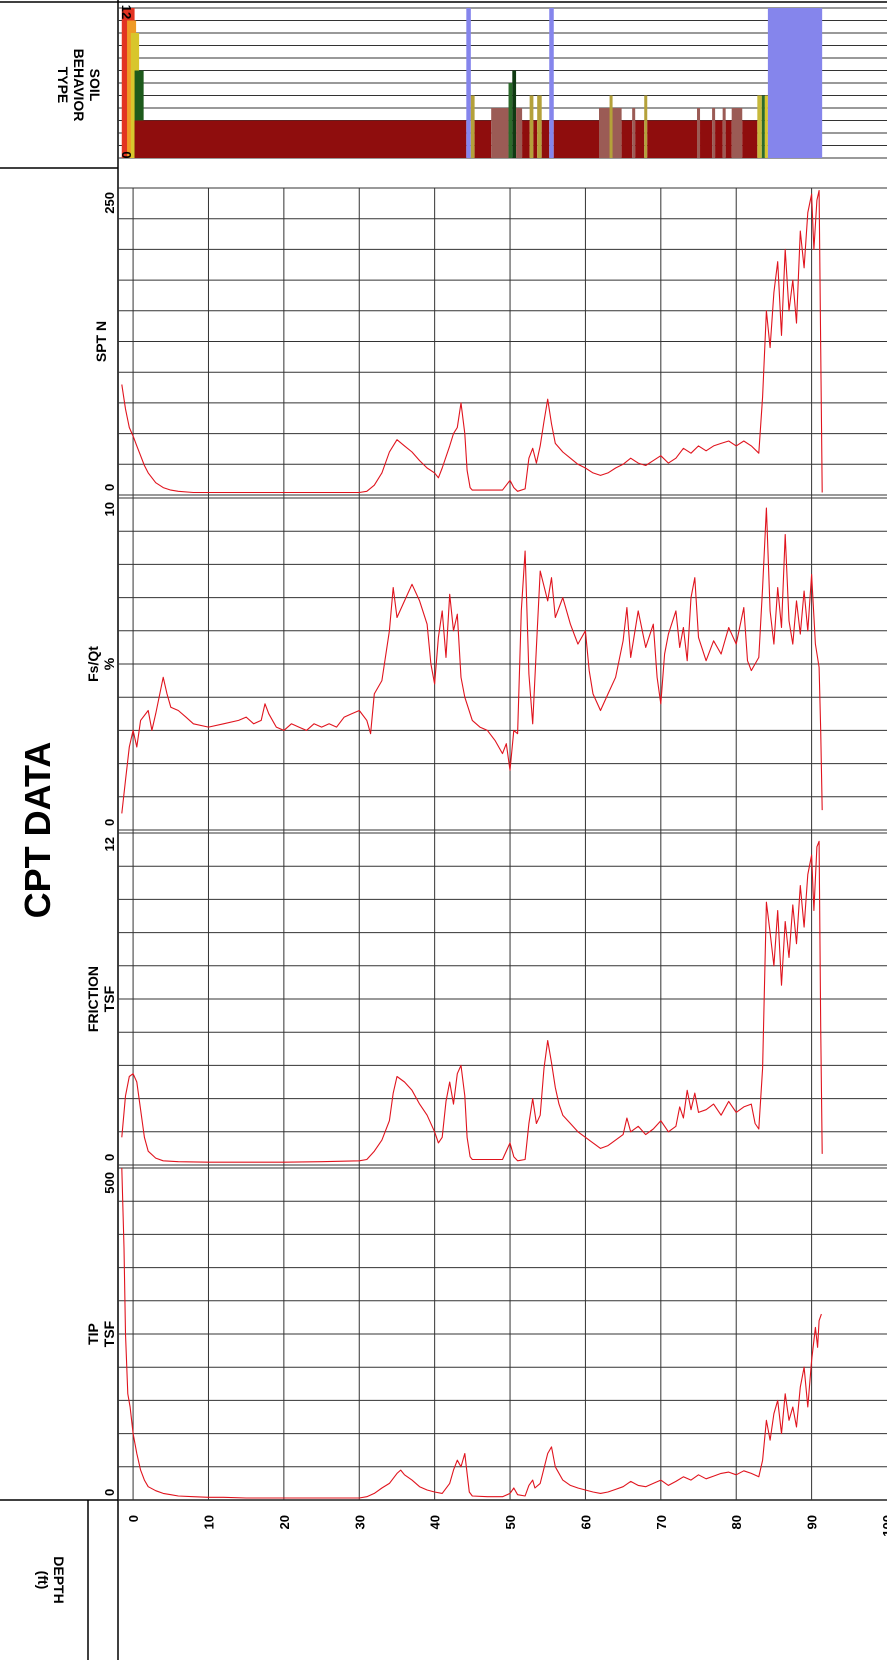 This screenshot has height=1660, width=887. Describe the element at coordinates (126, 154) in the screenshot. I see `soil-min: 0` at that location.